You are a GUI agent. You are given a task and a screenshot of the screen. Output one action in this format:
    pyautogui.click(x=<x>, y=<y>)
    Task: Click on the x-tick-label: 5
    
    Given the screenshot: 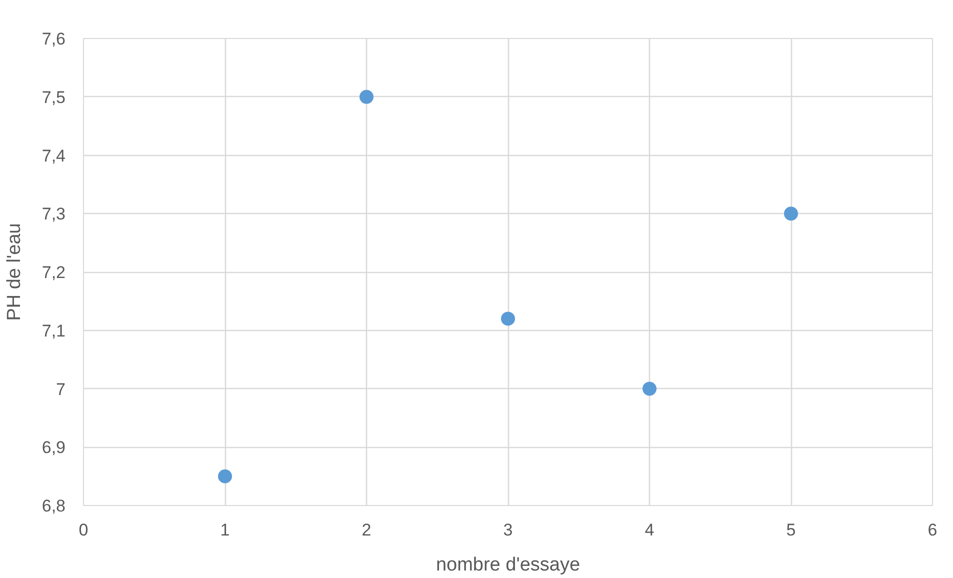 What is the action you would take?
    pyautogui.click(x=791, y=530)
    